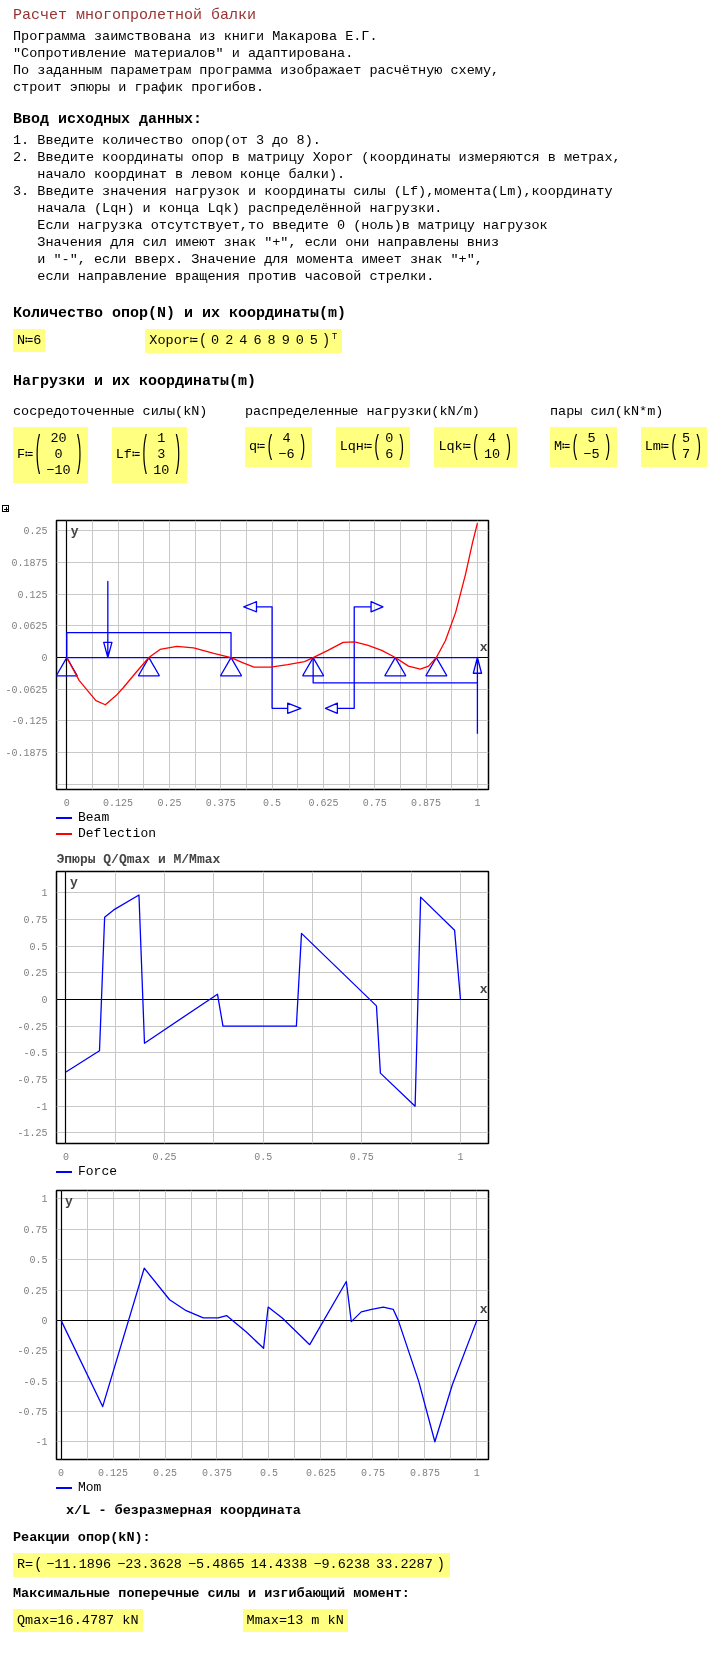  What do you see at coordinates (256, 70) in the screenshot?
I see `text: По заданным параметрам программа изображает расчётную схему,` at bounding box center [256, 70].